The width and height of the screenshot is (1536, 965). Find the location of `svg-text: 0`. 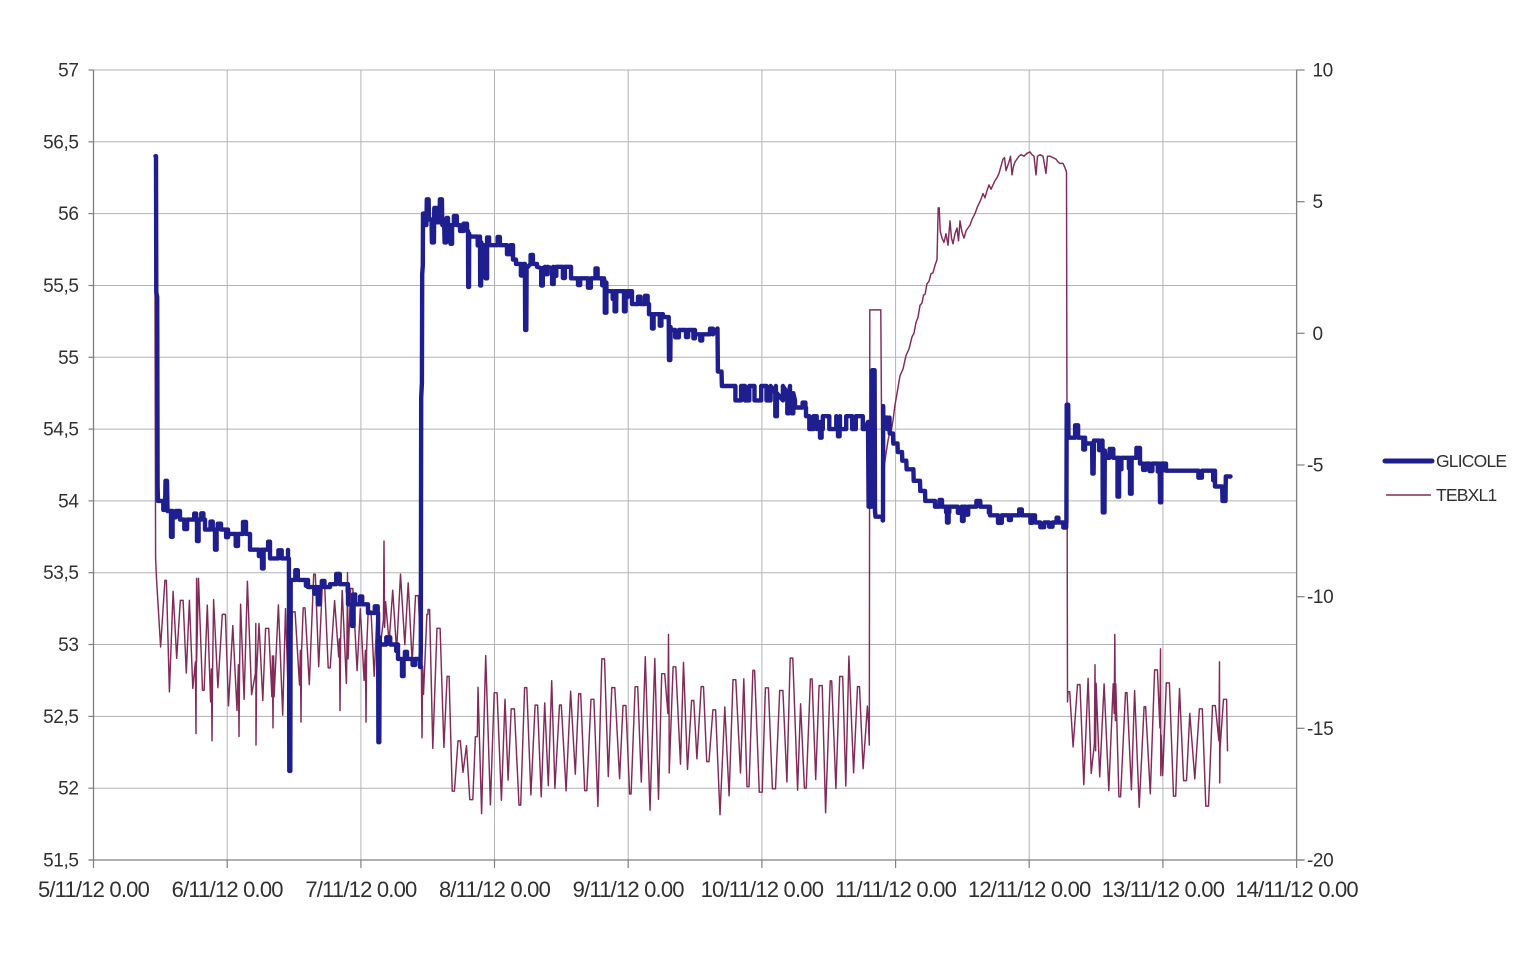

svg-text: 0 is located at coordinates (1318, 334).